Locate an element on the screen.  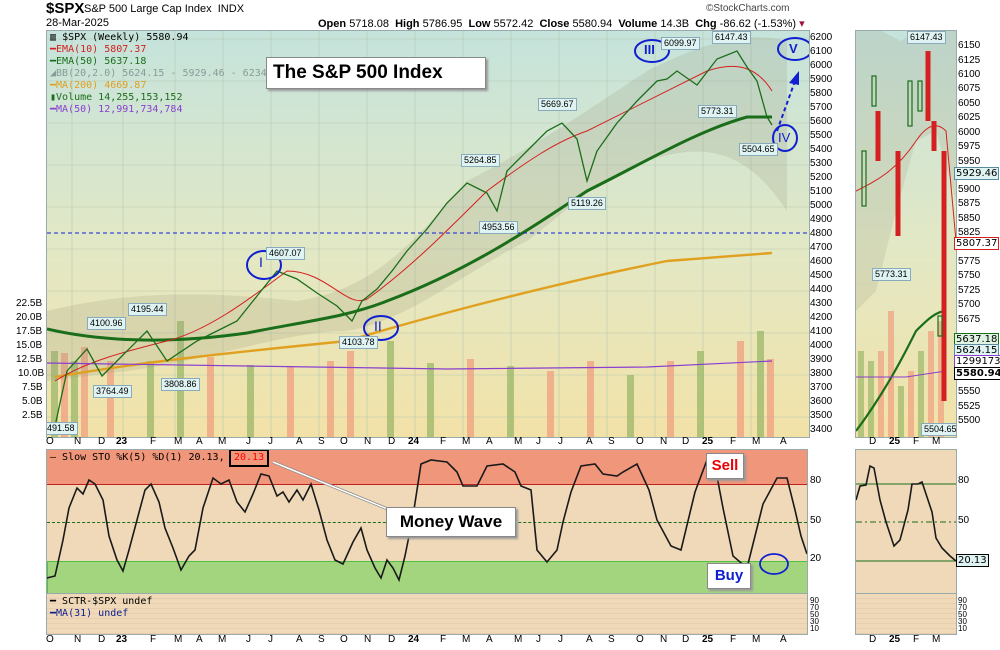
y-tick: 4800 is located at coordinates (821, 233).